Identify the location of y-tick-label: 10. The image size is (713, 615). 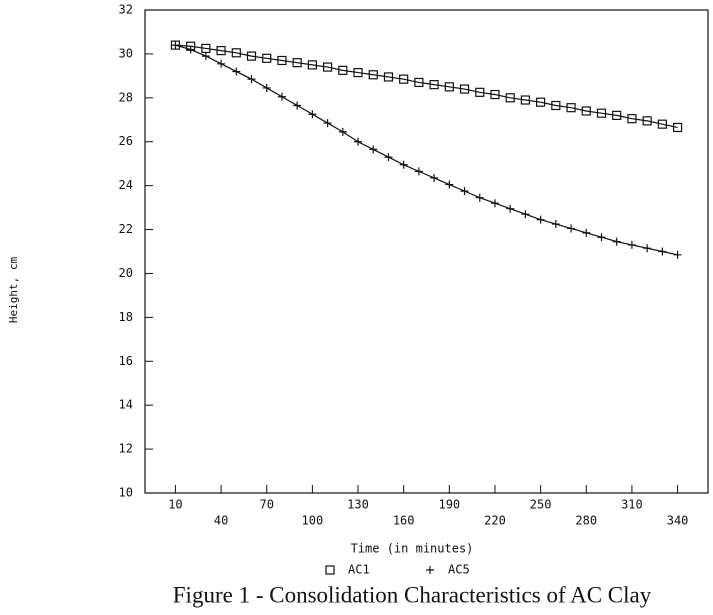
(126, 493).